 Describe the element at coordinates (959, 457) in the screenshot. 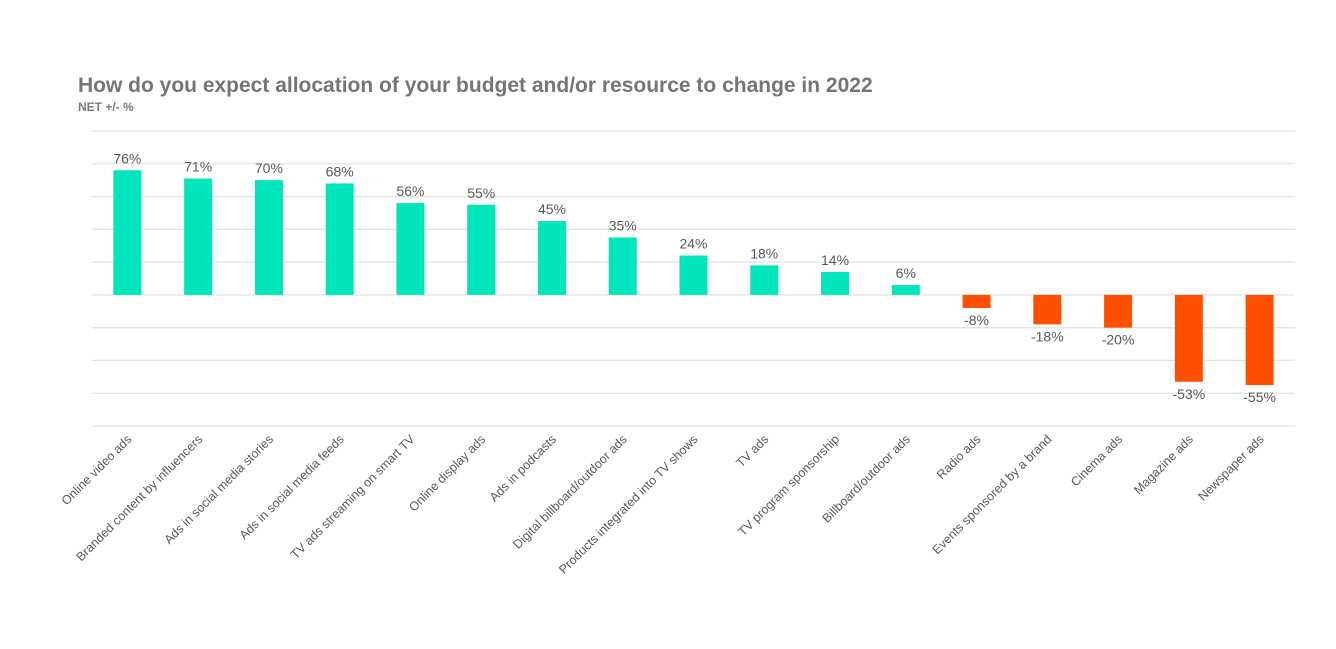

I see `category-label: Radio ads` at that location.